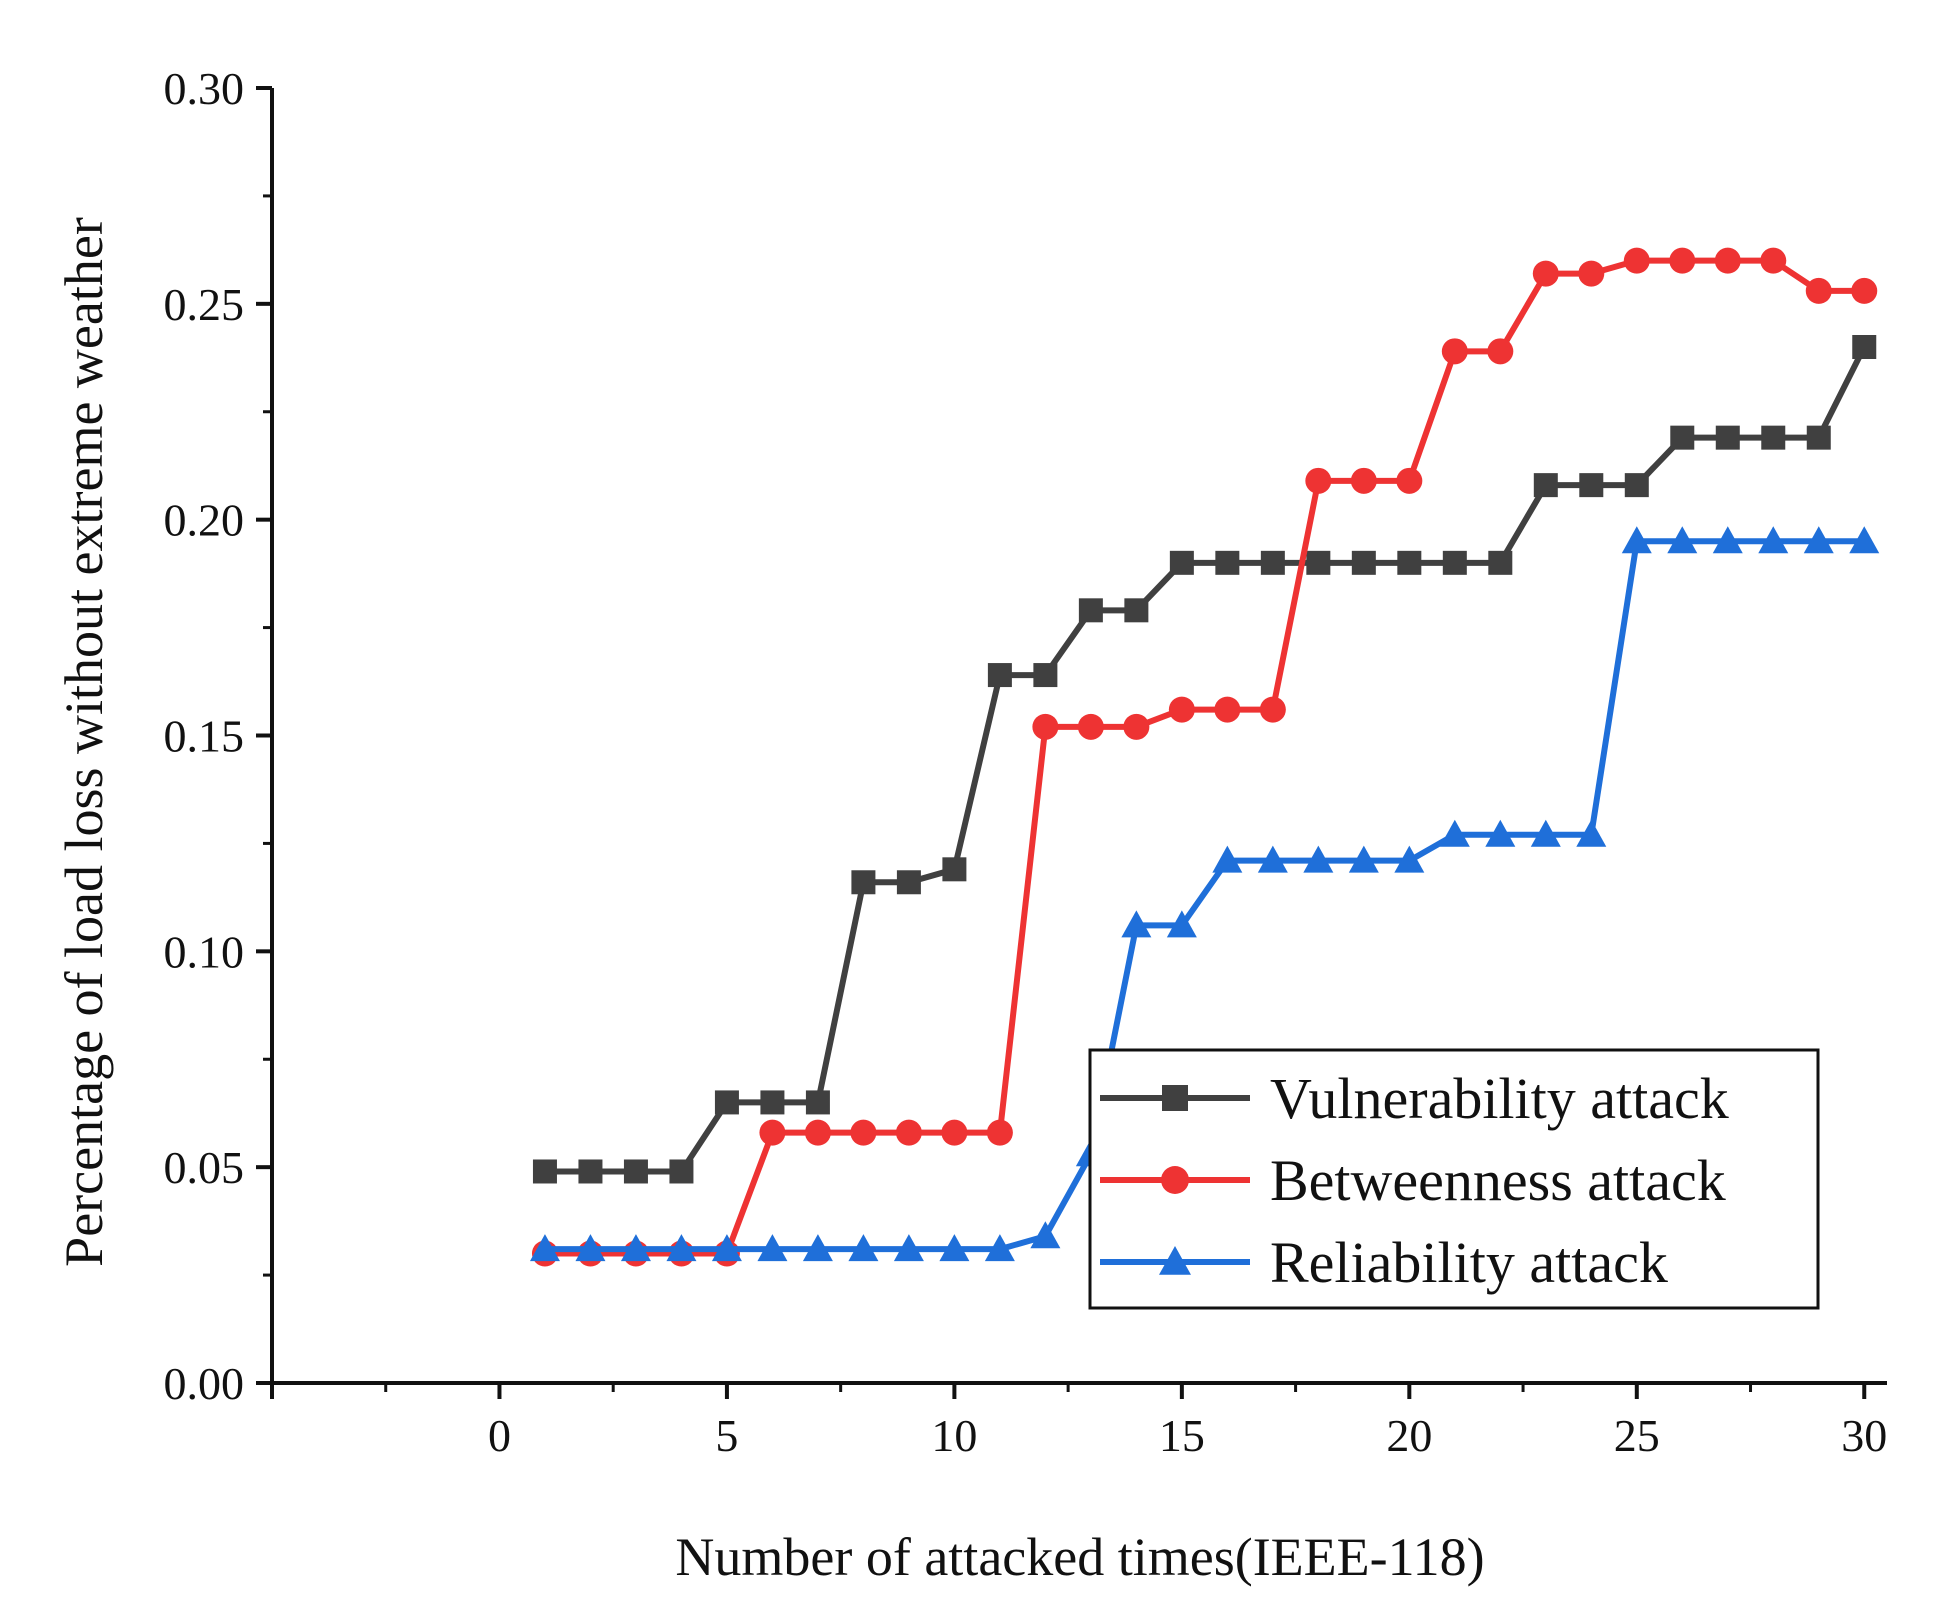 The height and width of the screenshot is (1616, 1941). I want to click on x-tick-label: 25, so click(1637, 1435).